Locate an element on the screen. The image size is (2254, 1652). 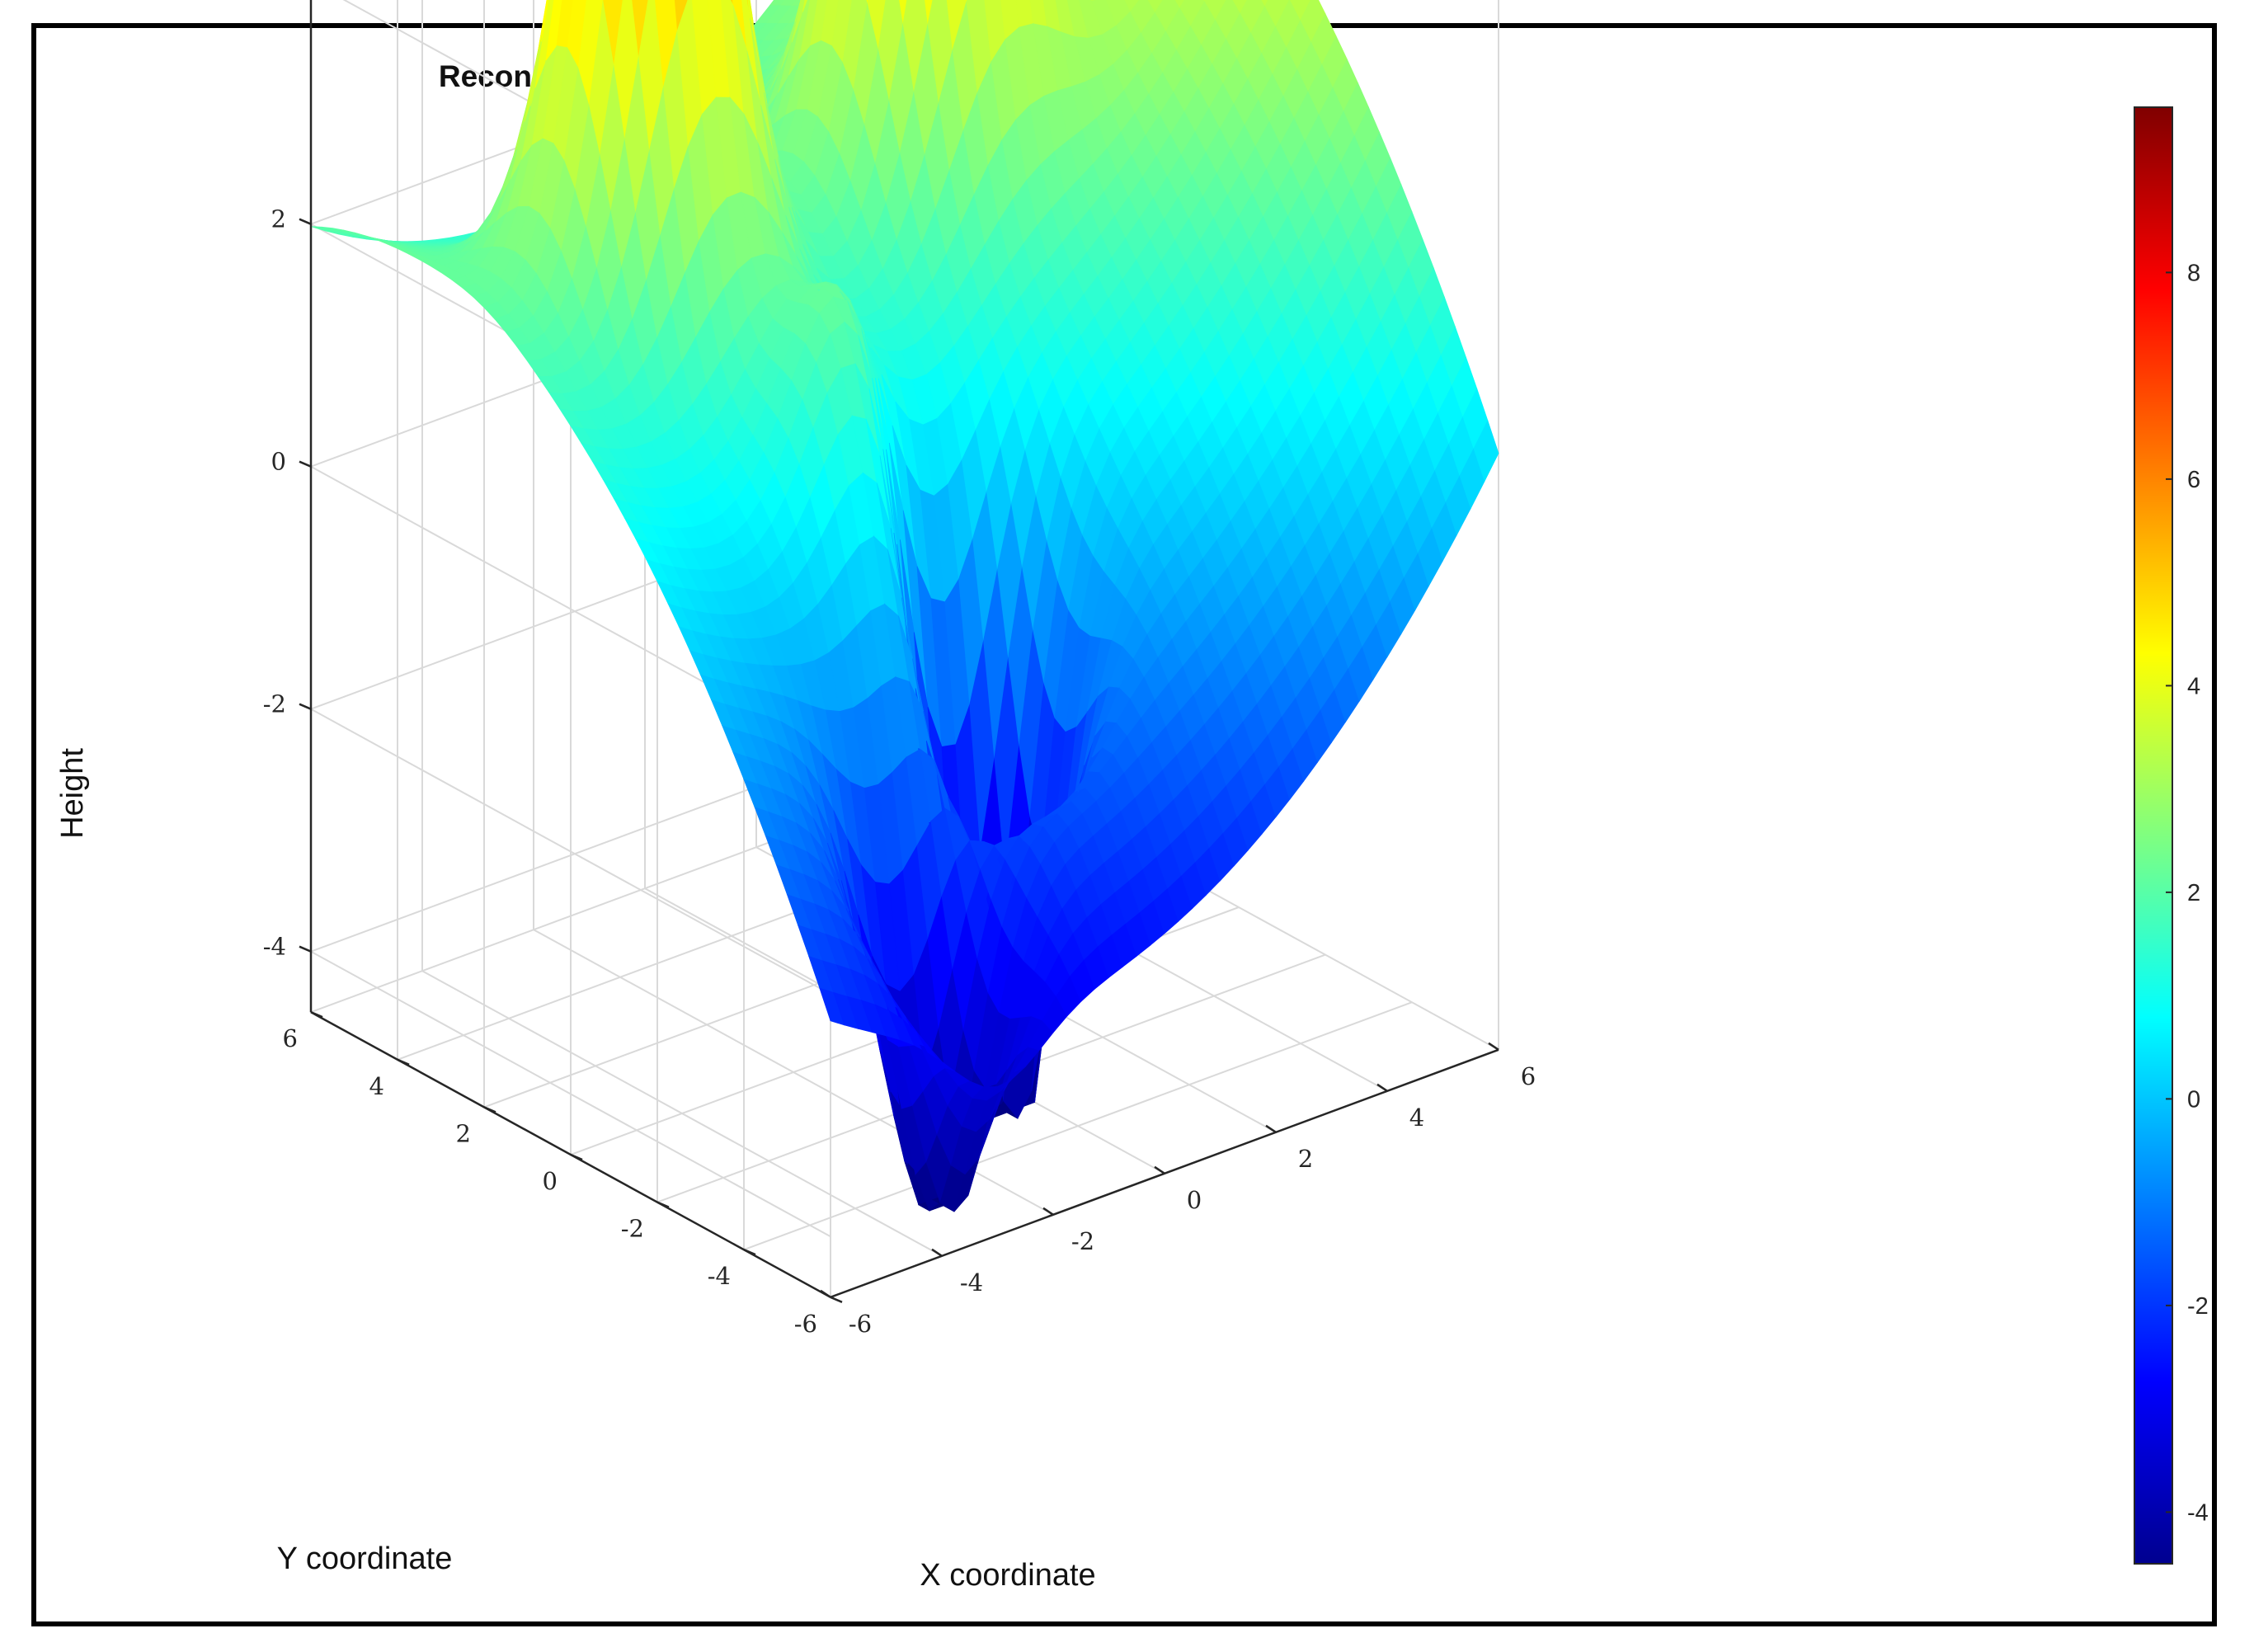
x-tick-label: 4 is located at coordinates (1416, 1118).